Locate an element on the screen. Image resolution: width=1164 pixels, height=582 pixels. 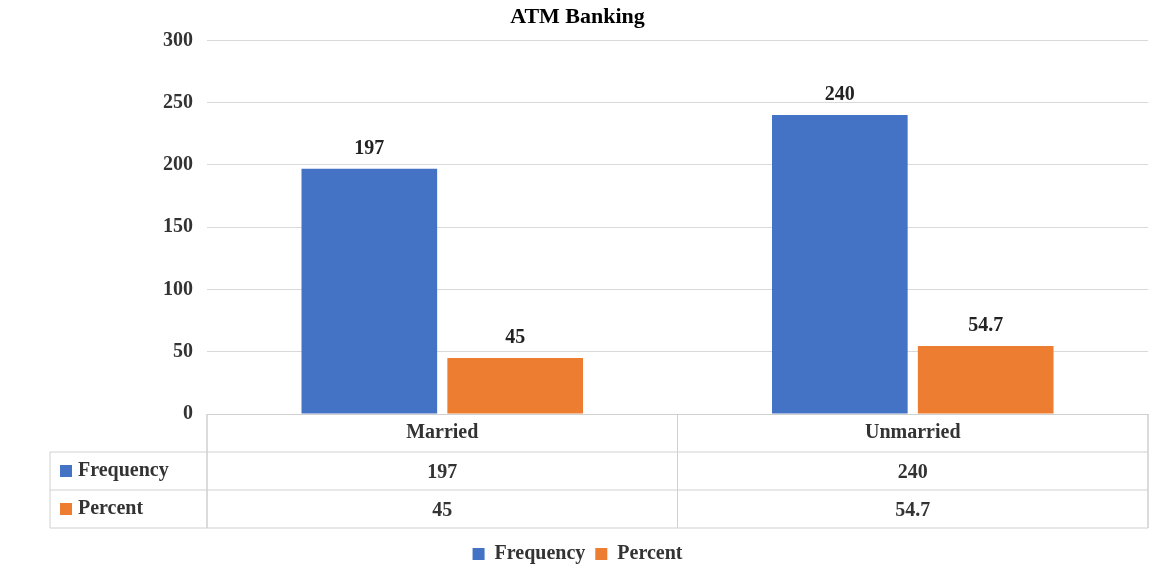
text: 54.7 is located at coordinates (913, 509).